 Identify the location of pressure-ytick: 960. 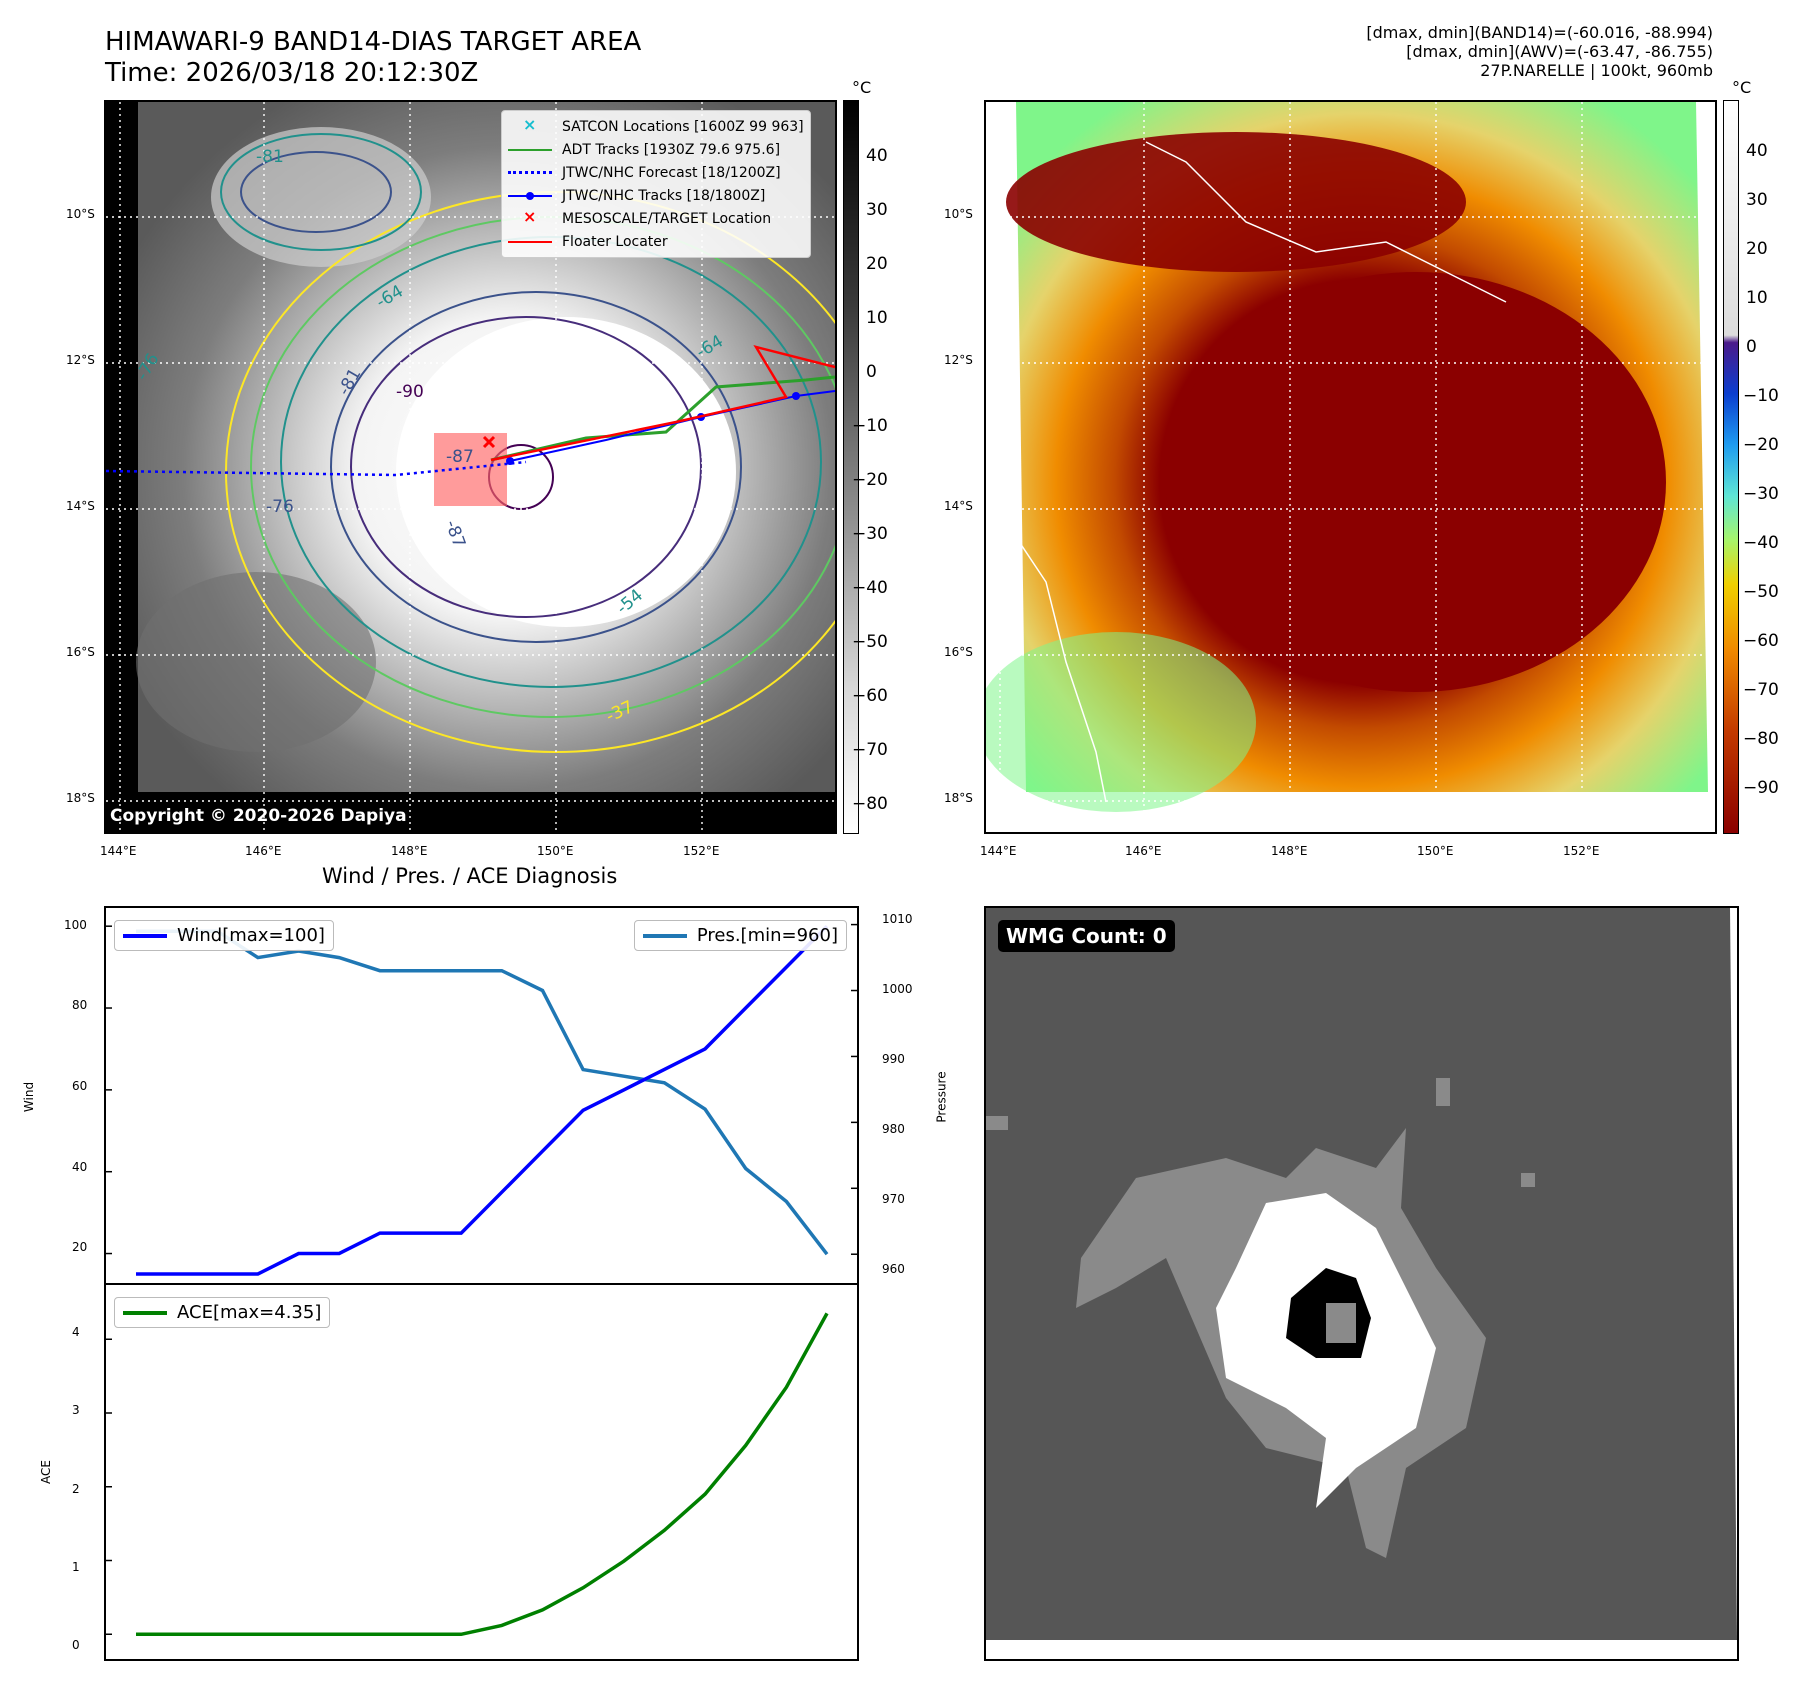
(893, 1269).